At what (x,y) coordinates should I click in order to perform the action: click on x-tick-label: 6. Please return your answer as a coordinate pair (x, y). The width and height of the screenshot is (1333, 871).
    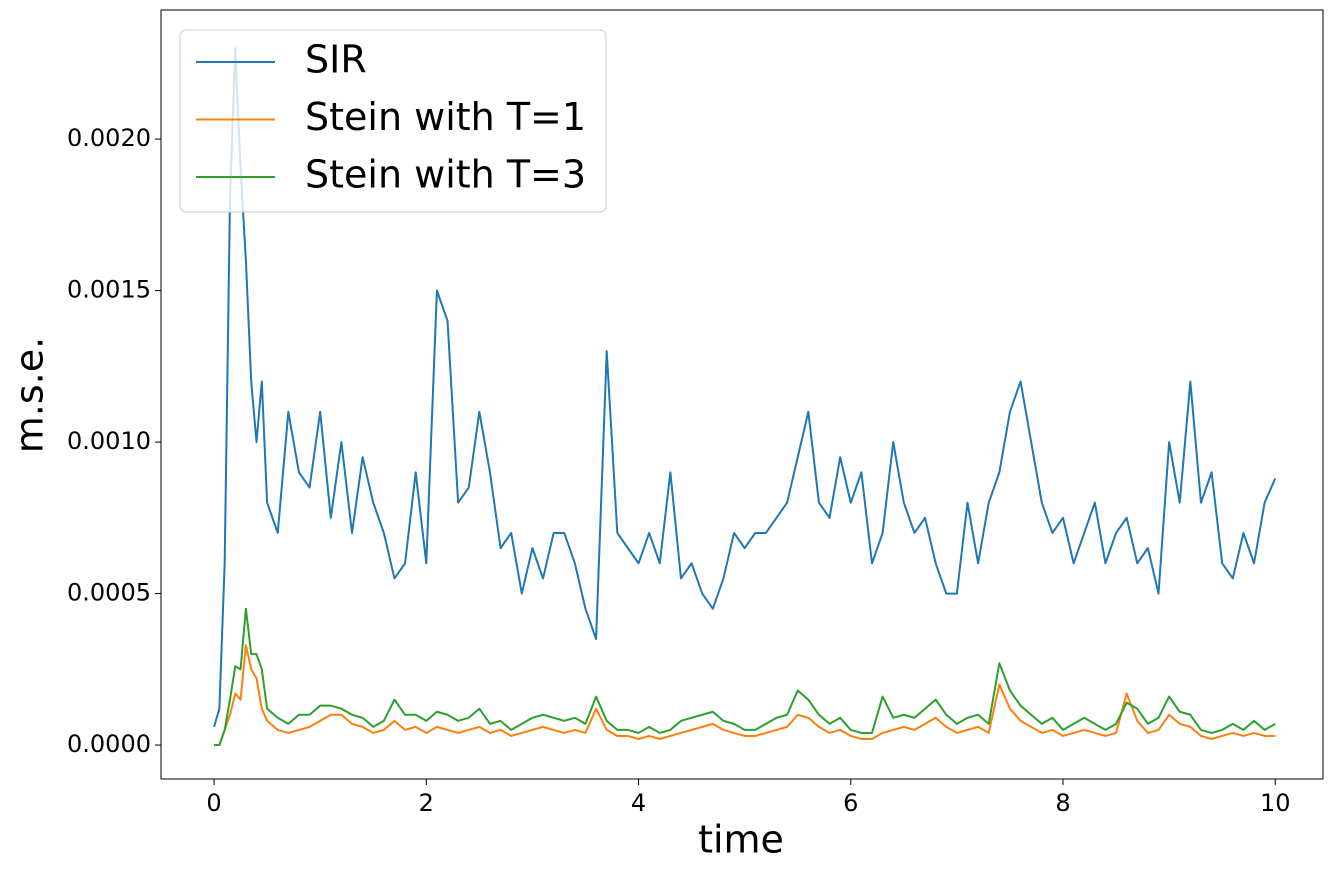
    Looking at the image, I should click on (850, 803).